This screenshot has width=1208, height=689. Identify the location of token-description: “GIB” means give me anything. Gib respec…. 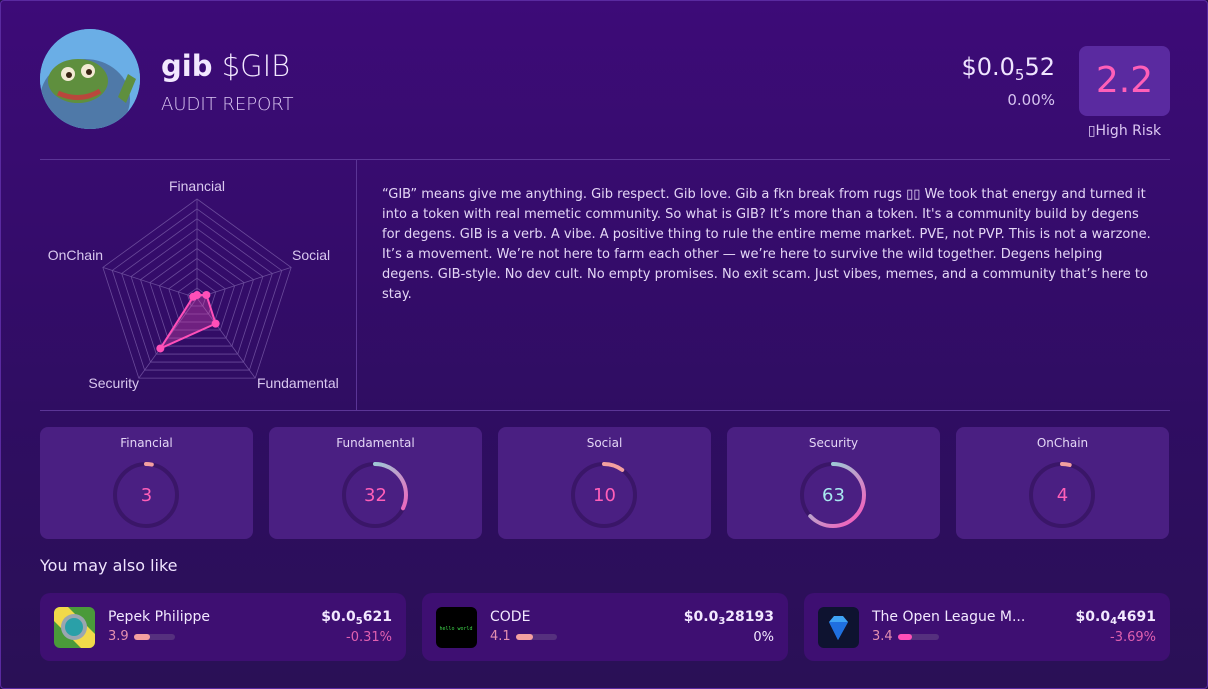
(766, 244).